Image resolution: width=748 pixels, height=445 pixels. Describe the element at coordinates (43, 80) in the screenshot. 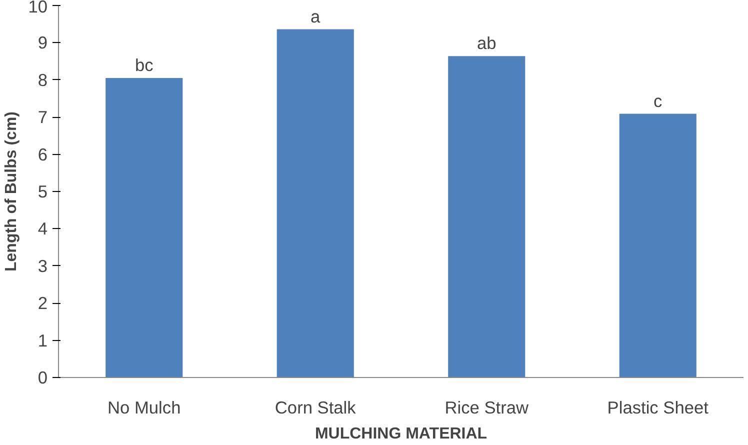

I see `y-tick-label: 8` at that location.